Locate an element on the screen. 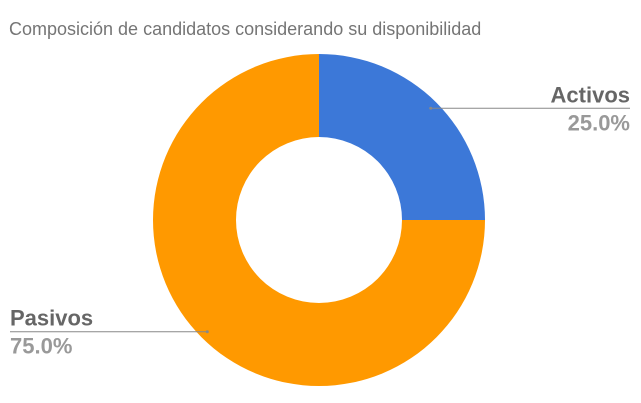 This screenshot has height=403, width=641. slice-value-label: 25.0% is located at coordinates (599, 122).